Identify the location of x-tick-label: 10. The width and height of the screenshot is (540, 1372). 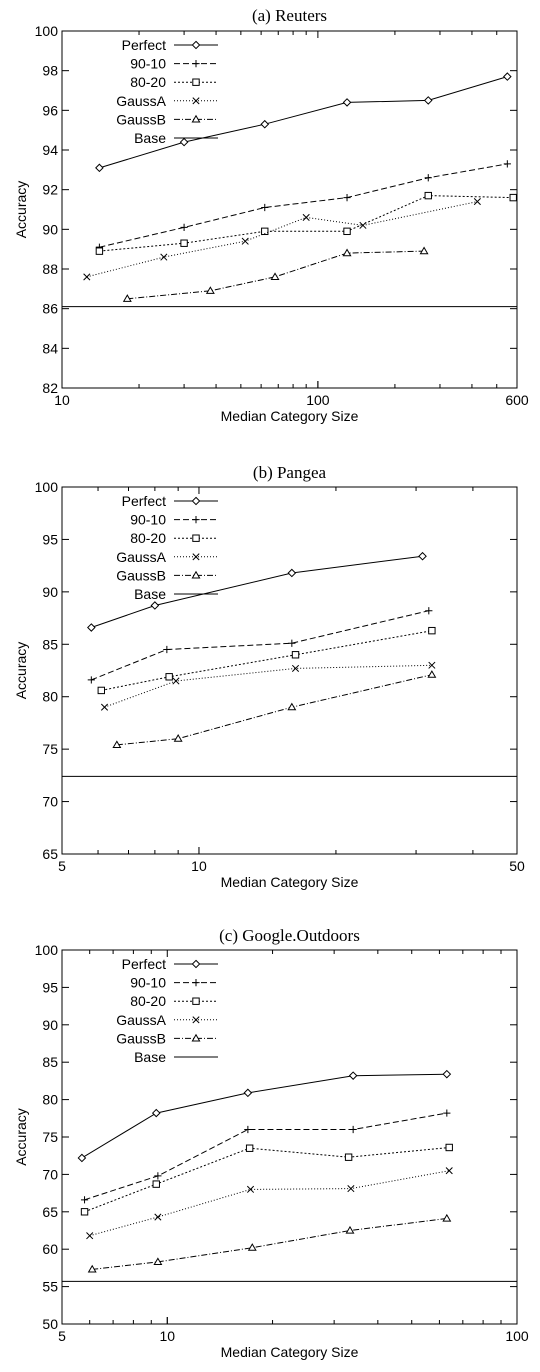
(199, 866).